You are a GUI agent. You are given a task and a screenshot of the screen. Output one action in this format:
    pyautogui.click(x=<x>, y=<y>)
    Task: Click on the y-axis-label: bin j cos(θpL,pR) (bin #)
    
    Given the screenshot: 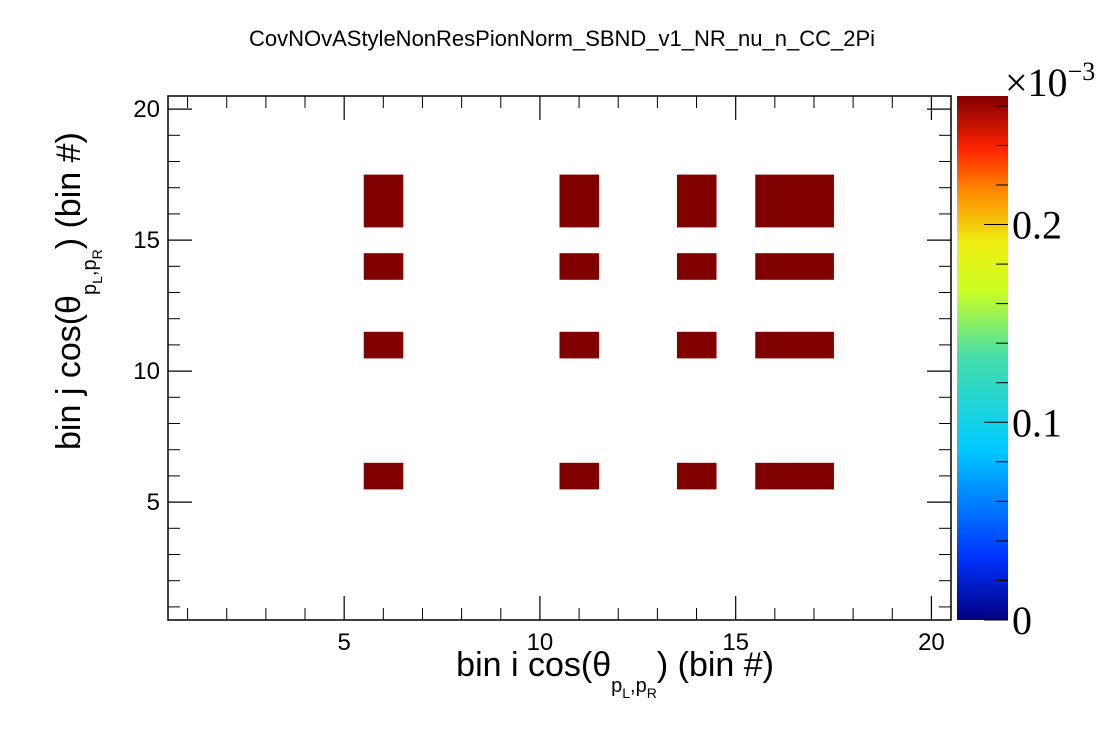 What is the action you would take?
    pyautogui.click(x=77, y=291)
    